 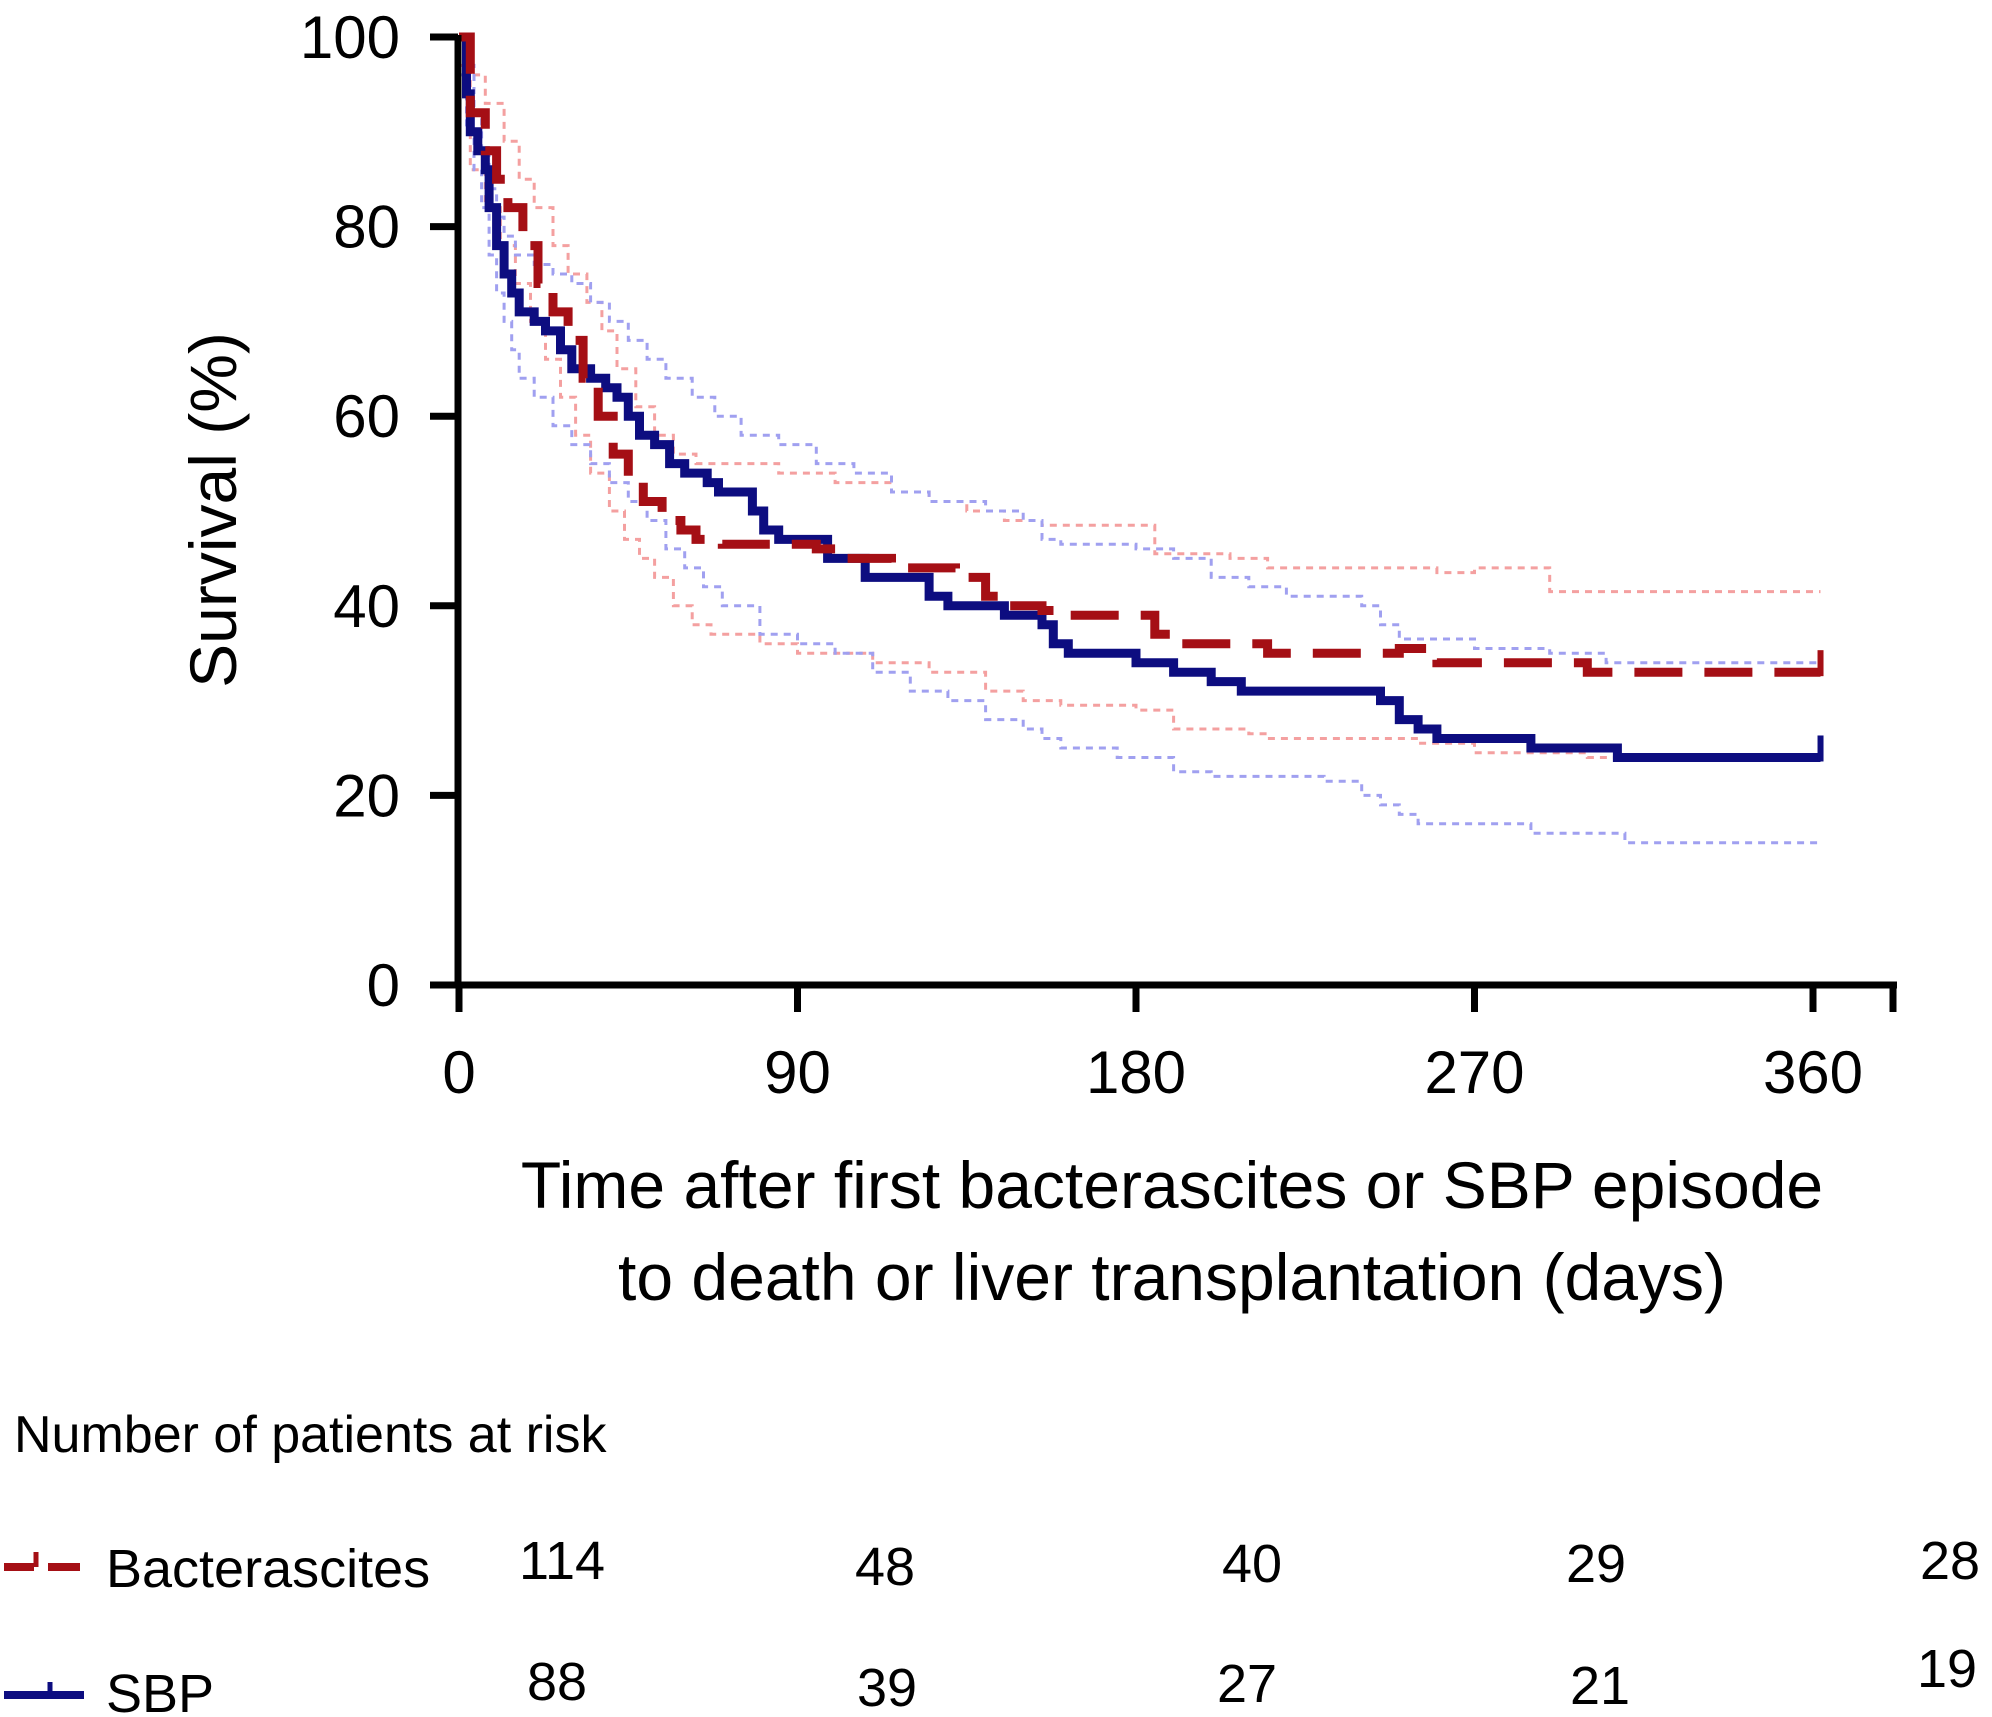 I want to click on risk-value: 114, so click(x=562, y=1561).